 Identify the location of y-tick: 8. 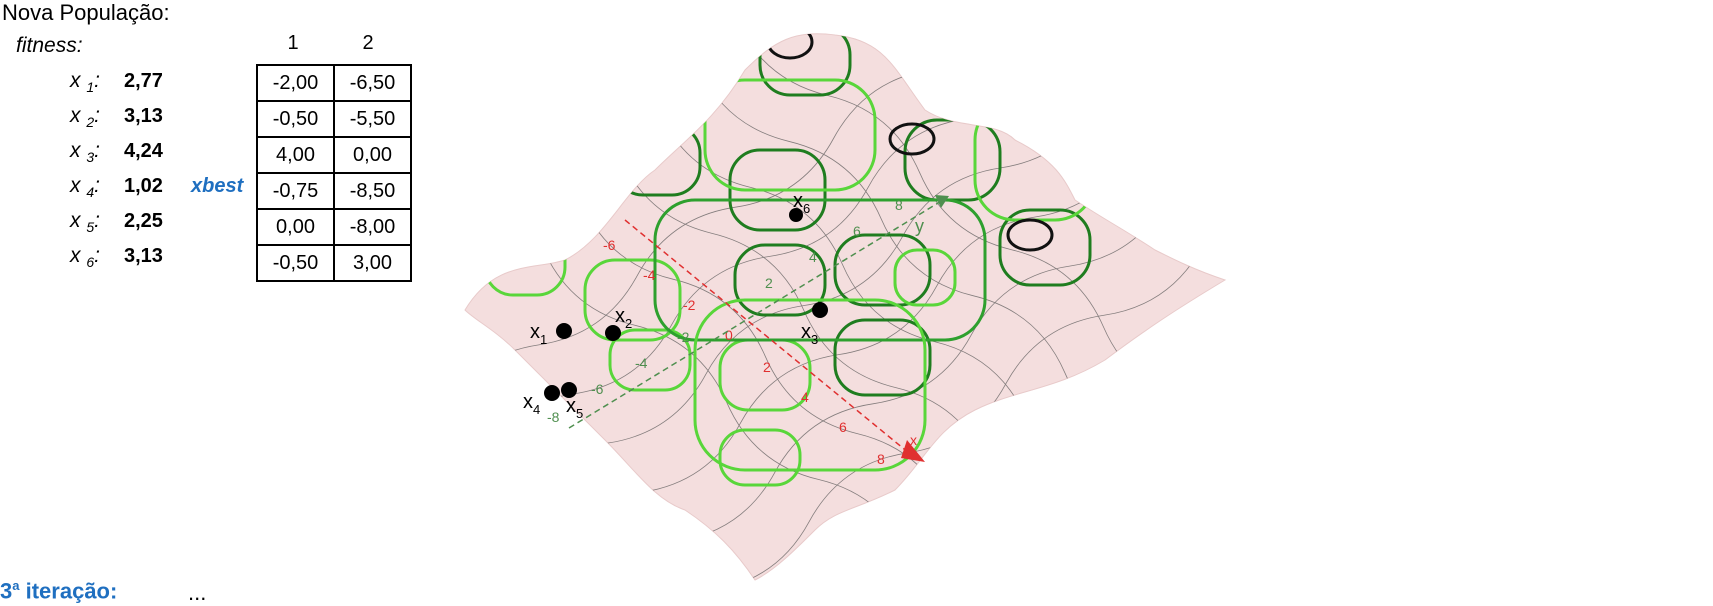
(899, 205).